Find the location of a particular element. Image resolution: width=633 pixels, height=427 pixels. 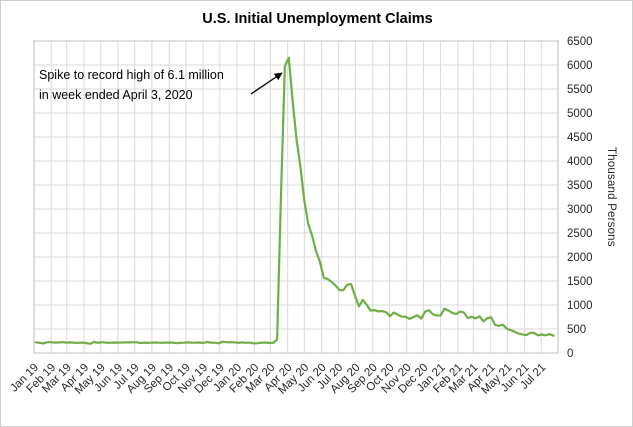

y-tick-label: 1000 is located at coordinates (580, 306).